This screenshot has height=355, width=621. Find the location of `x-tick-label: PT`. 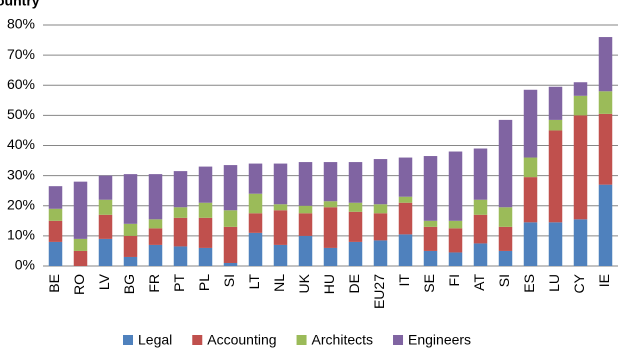

x-tick-label: PT is located at coordinates (179, 283).